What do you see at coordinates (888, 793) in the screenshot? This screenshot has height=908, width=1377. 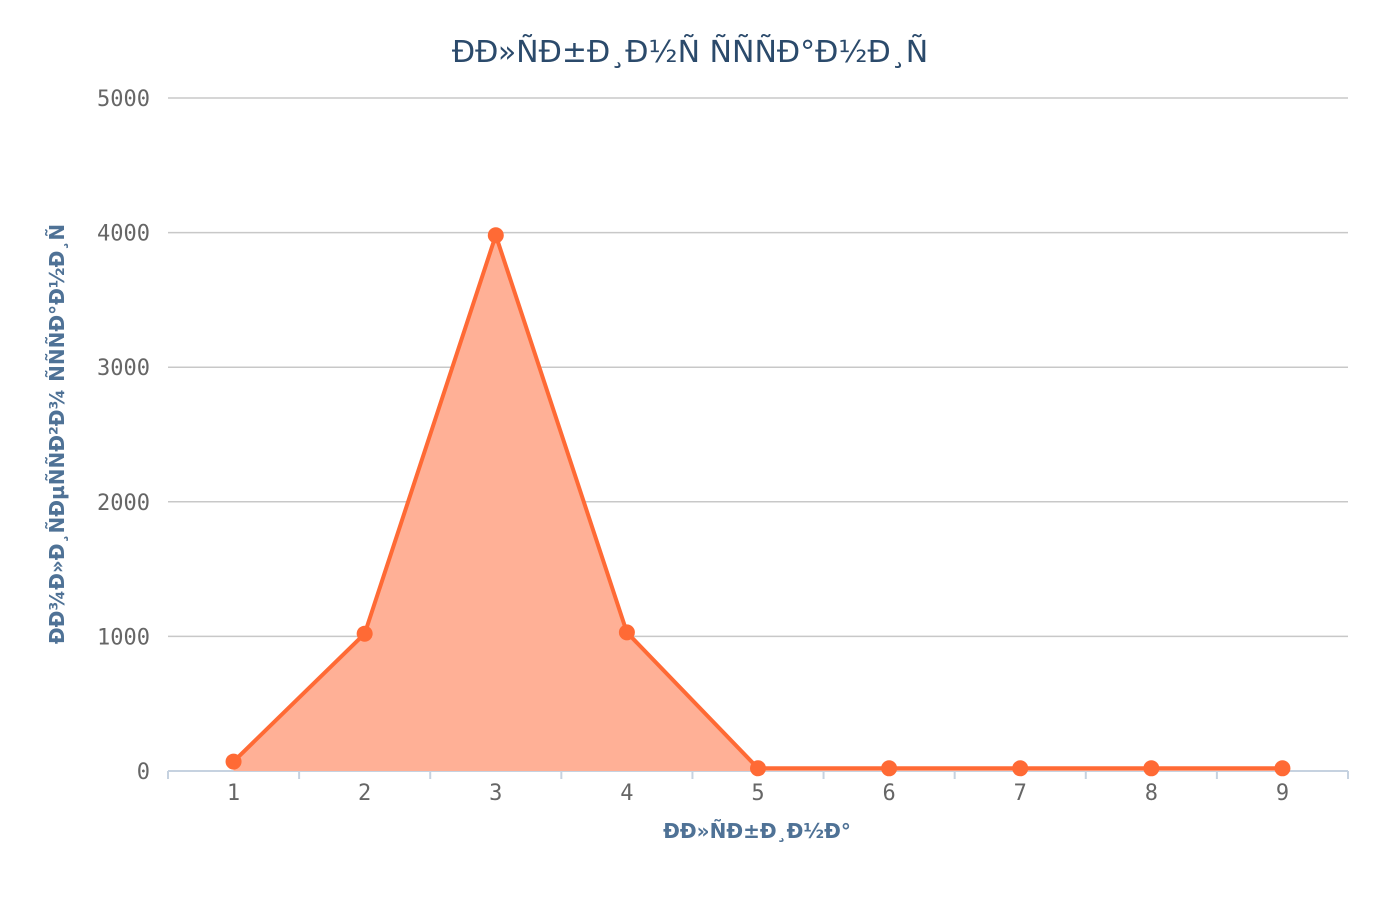 I see `x-tick-label: 6` at bounding box center [888, 793].